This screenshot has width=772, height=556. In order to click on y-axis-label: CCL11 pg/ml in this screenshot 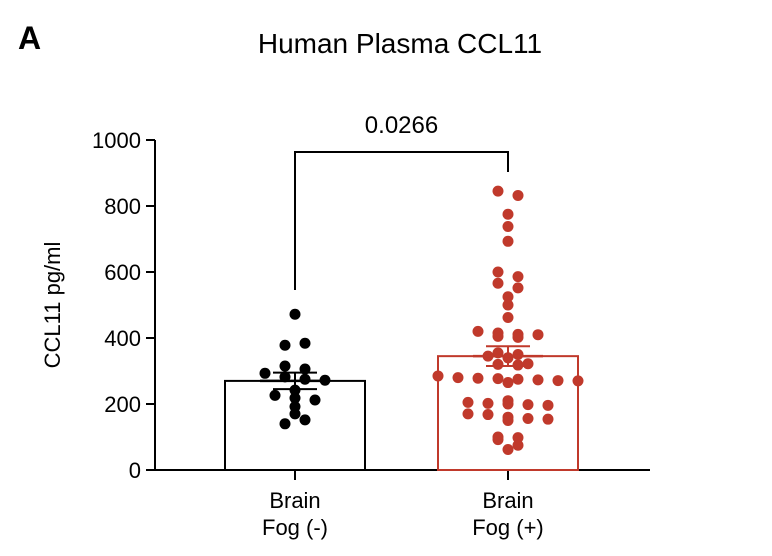, I will do `click(52, 305)`.